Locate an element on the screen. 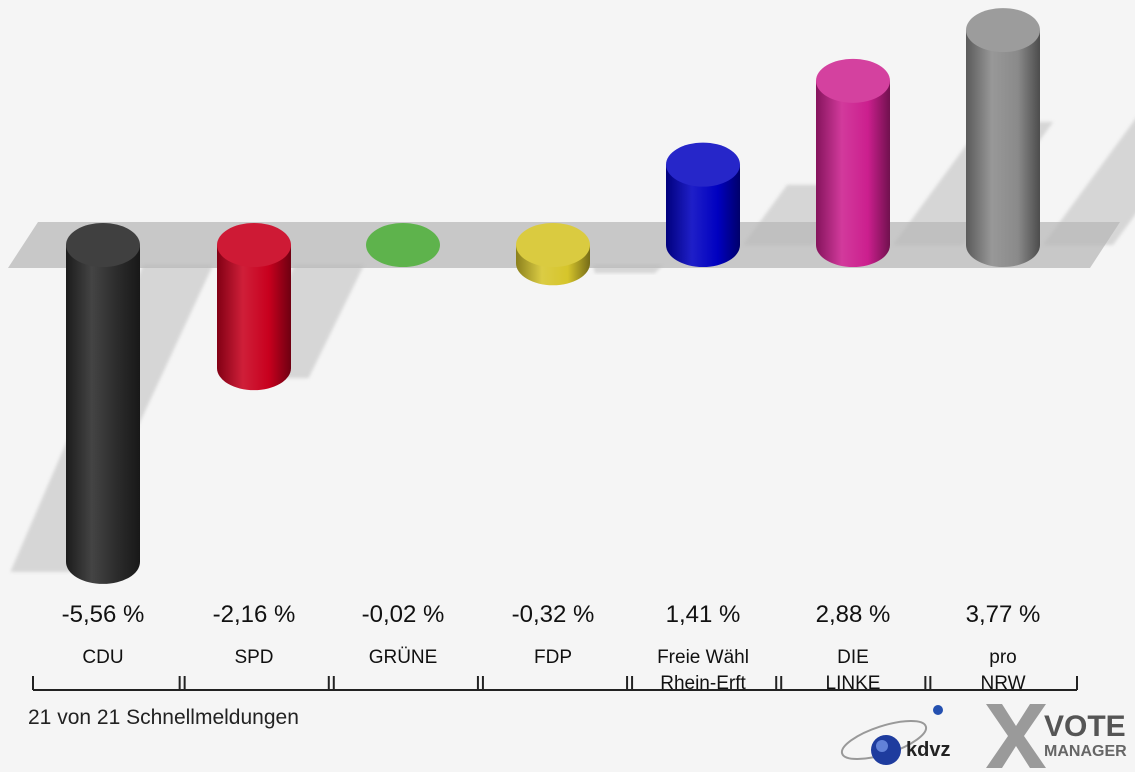 The height and width of the screenshot is (772, 1135). category-label: Rhein-Erft is located at coordinates (703, 683).